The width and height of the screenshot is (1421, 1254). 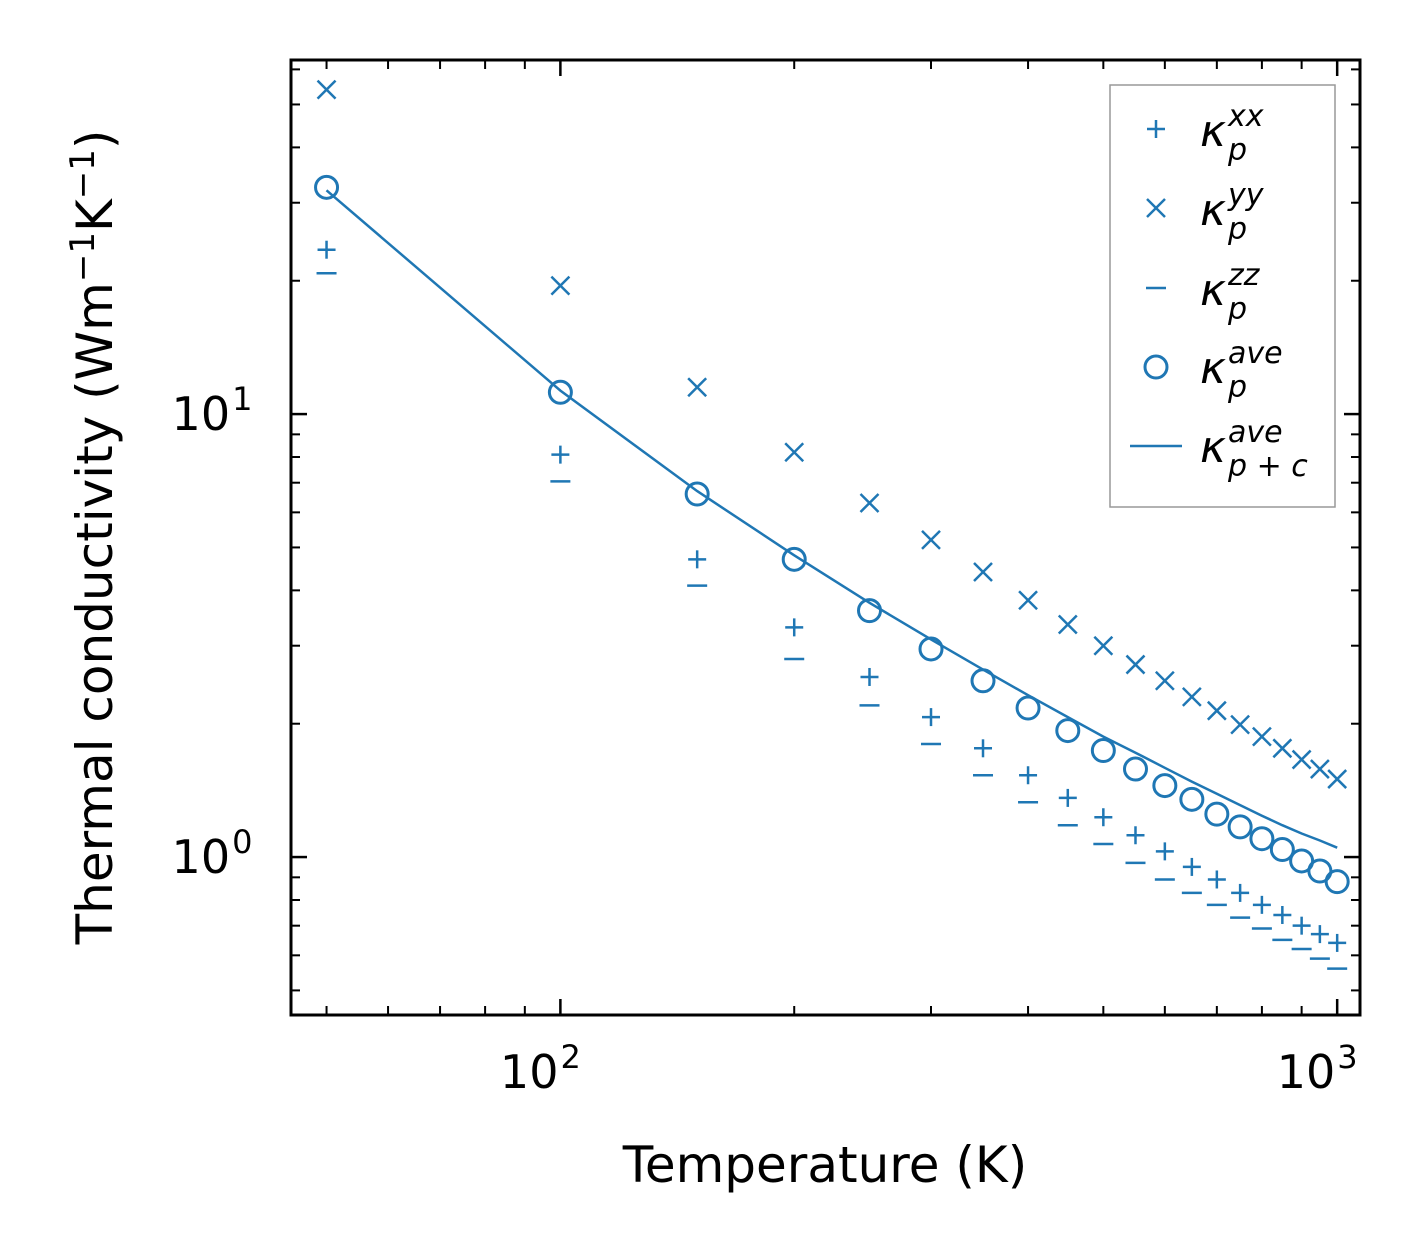 I want to click on x-tick-label: 102, so click(x=540, y=1068).